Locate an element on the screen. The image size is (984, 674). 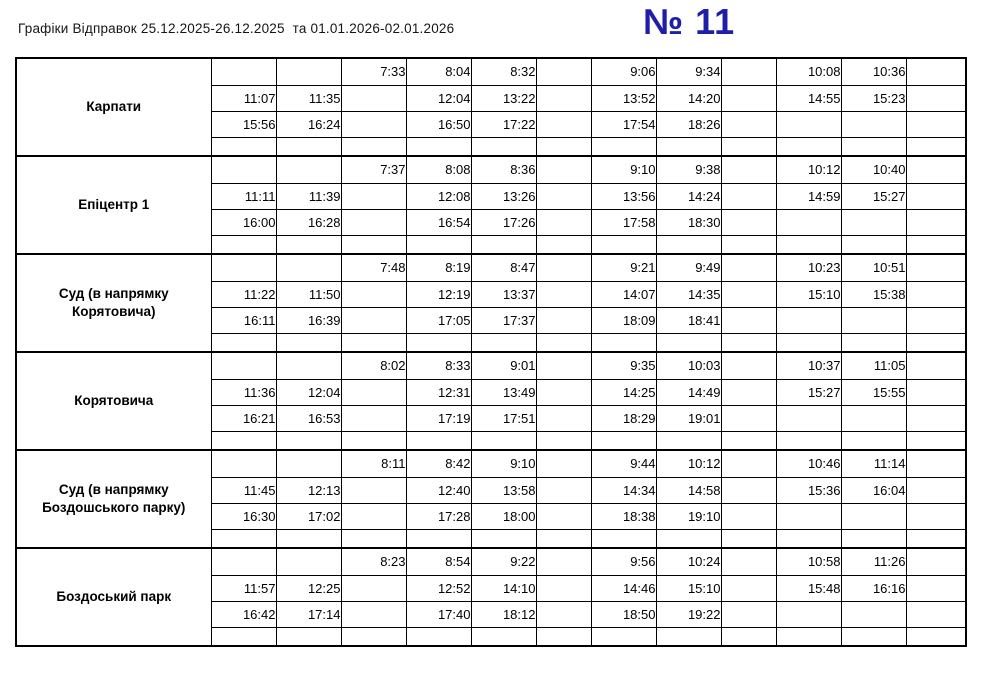
departure-time-cell: 15:27 is located at coordinates (808, 392).